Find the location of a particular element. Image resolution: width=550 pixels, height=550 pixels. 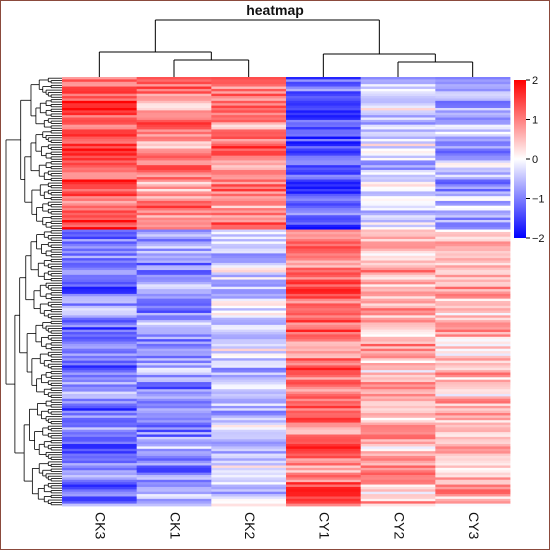

legend-tick-label: −2 is located at coordinates (538, 239).